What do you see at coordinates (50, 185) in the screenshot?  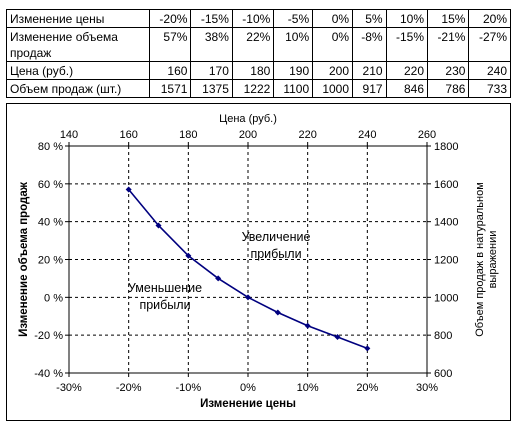 I see `y-tick-label: 60 %` at bounding box center [50, 185].